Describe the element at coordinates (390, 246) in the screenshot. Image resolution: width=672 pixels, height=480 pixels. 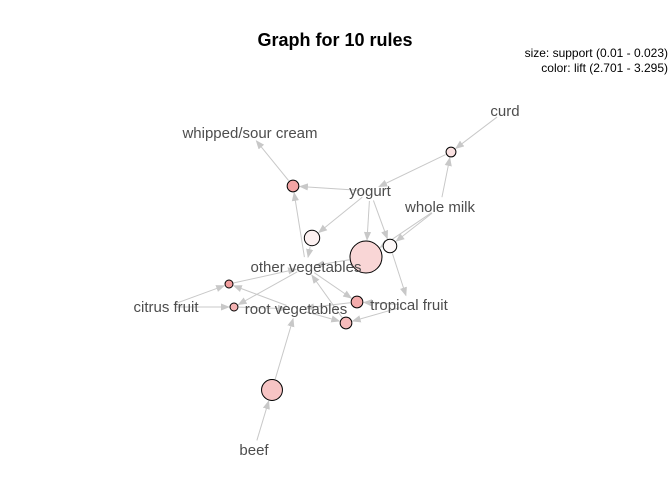
I see `rule-node-r5` at that location.